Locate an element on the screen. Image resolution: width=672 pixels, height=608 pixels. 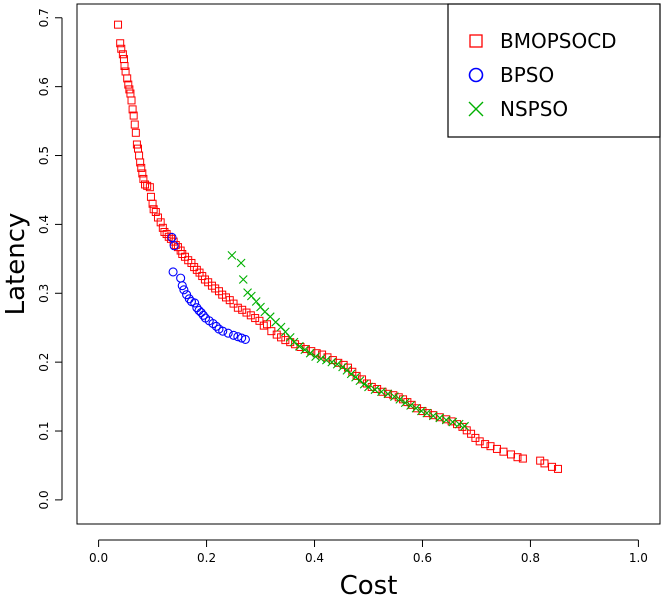
x-tick-label: 0.6 is located at coordinates (422, 558).